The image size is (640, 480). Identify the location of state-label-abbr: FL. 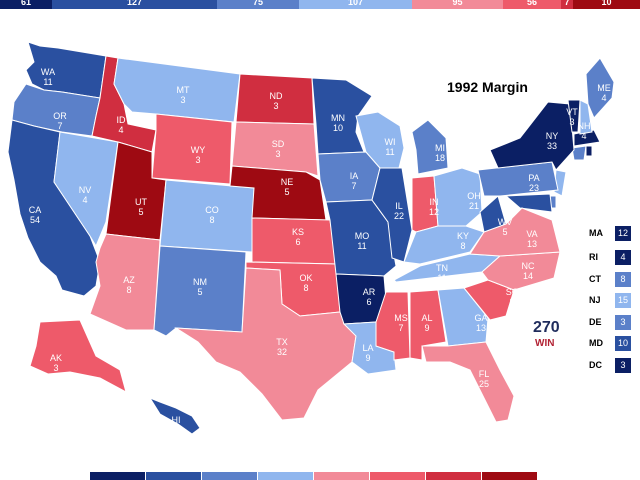
(484, 374).